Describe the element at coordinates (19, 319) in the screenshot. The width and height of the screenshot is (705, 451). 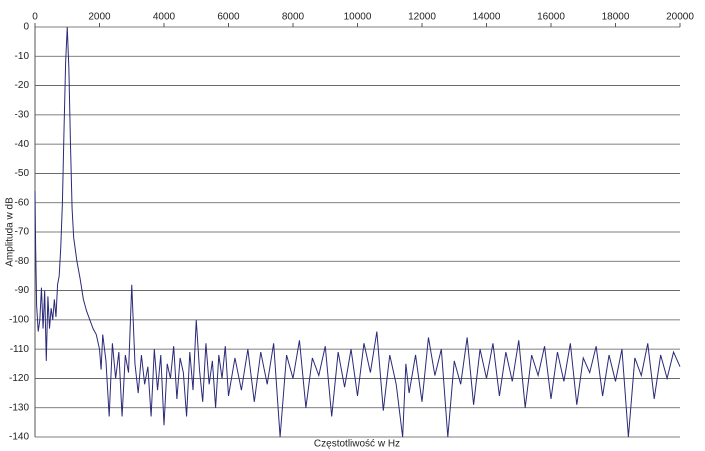
I see `y-tick-label: -100` at that location.